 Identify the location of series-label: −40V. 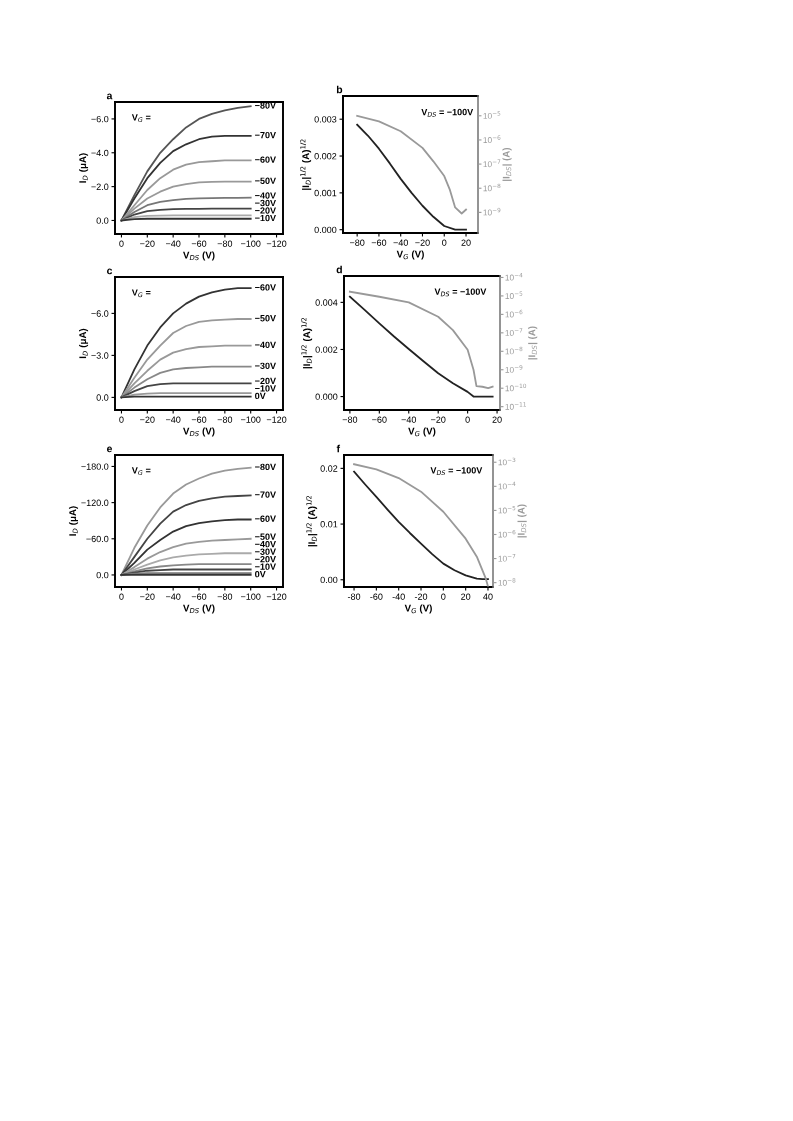
(265, 195).